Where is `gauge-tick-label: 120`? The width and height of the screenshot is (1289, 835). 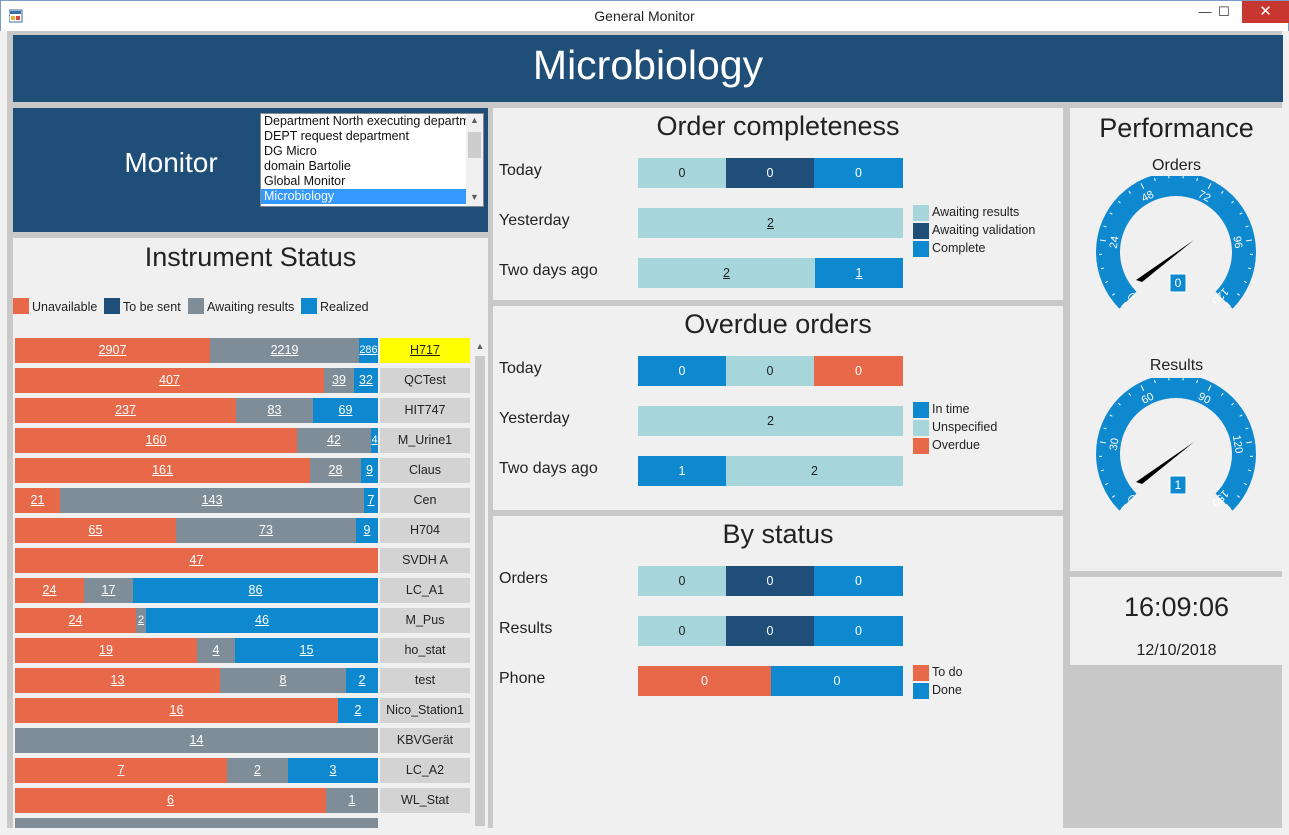 gauge-tick-label: 120 is located at coordinates (1237, 444).